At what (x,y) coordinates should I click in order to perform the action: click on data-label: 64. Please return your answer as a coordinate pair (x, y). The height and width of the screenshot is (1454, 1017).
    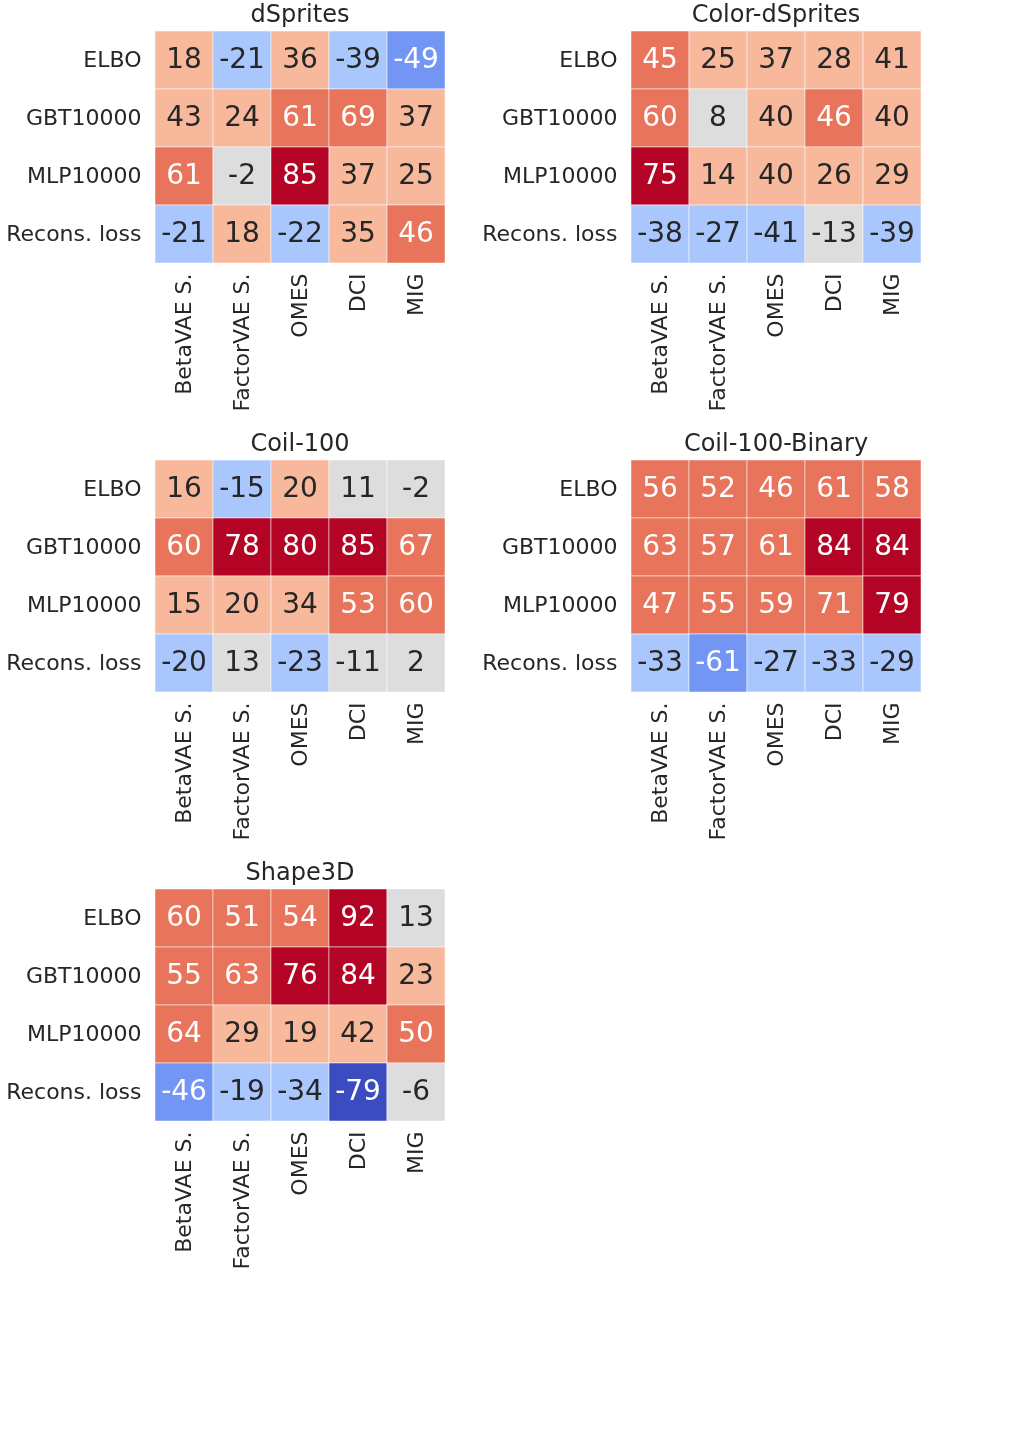
    Looking at the image, I should click on (184, 1032).